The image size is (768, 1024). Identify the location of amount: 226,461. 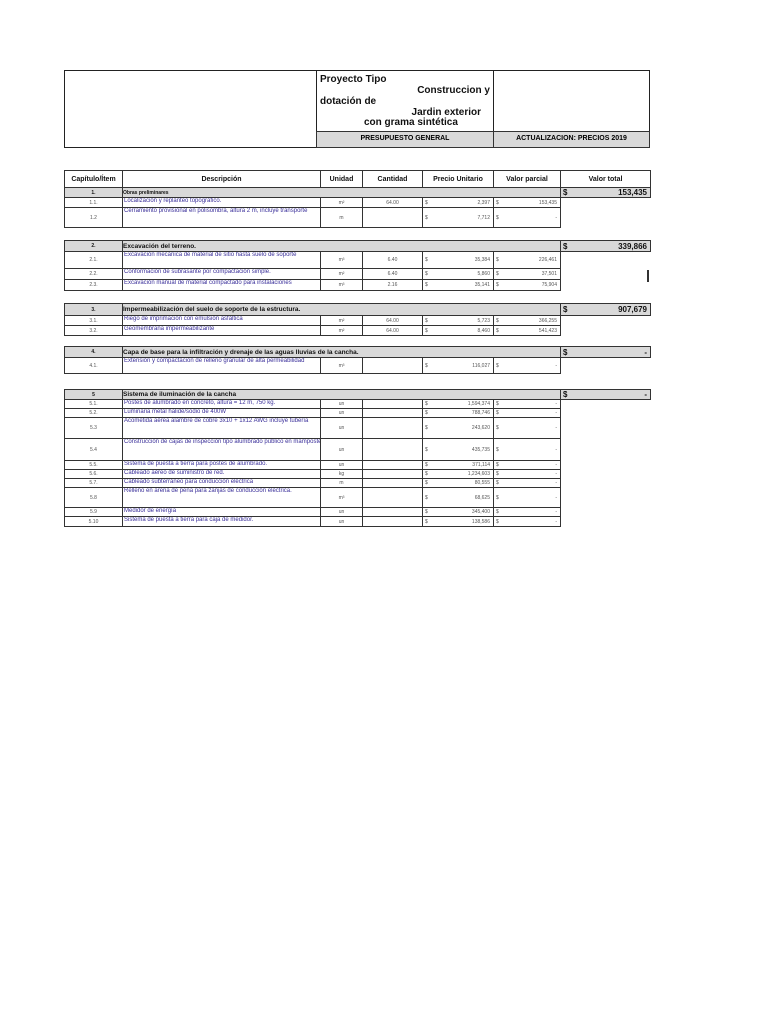
(547, 260).